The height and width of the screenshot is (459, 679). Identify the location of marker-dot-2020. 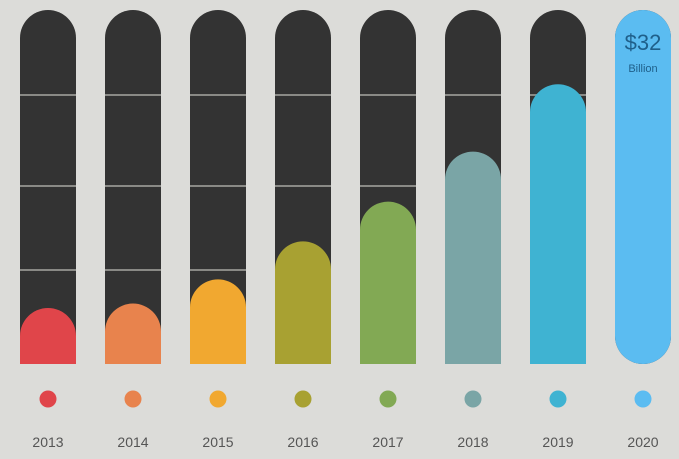
(643, 399).